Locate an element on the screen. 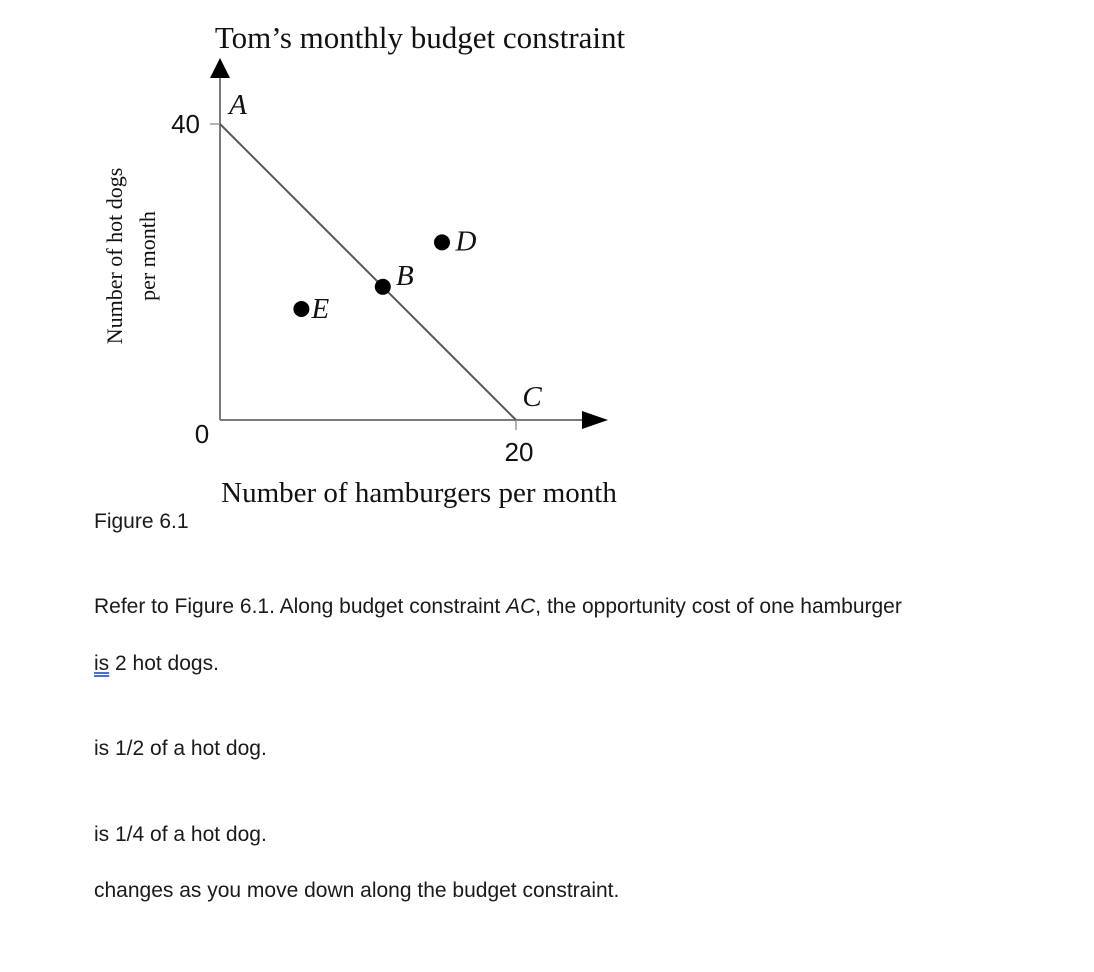 This screenshot has height=972, width=1094. point-c-label: C is located at coordinates (532, 397).